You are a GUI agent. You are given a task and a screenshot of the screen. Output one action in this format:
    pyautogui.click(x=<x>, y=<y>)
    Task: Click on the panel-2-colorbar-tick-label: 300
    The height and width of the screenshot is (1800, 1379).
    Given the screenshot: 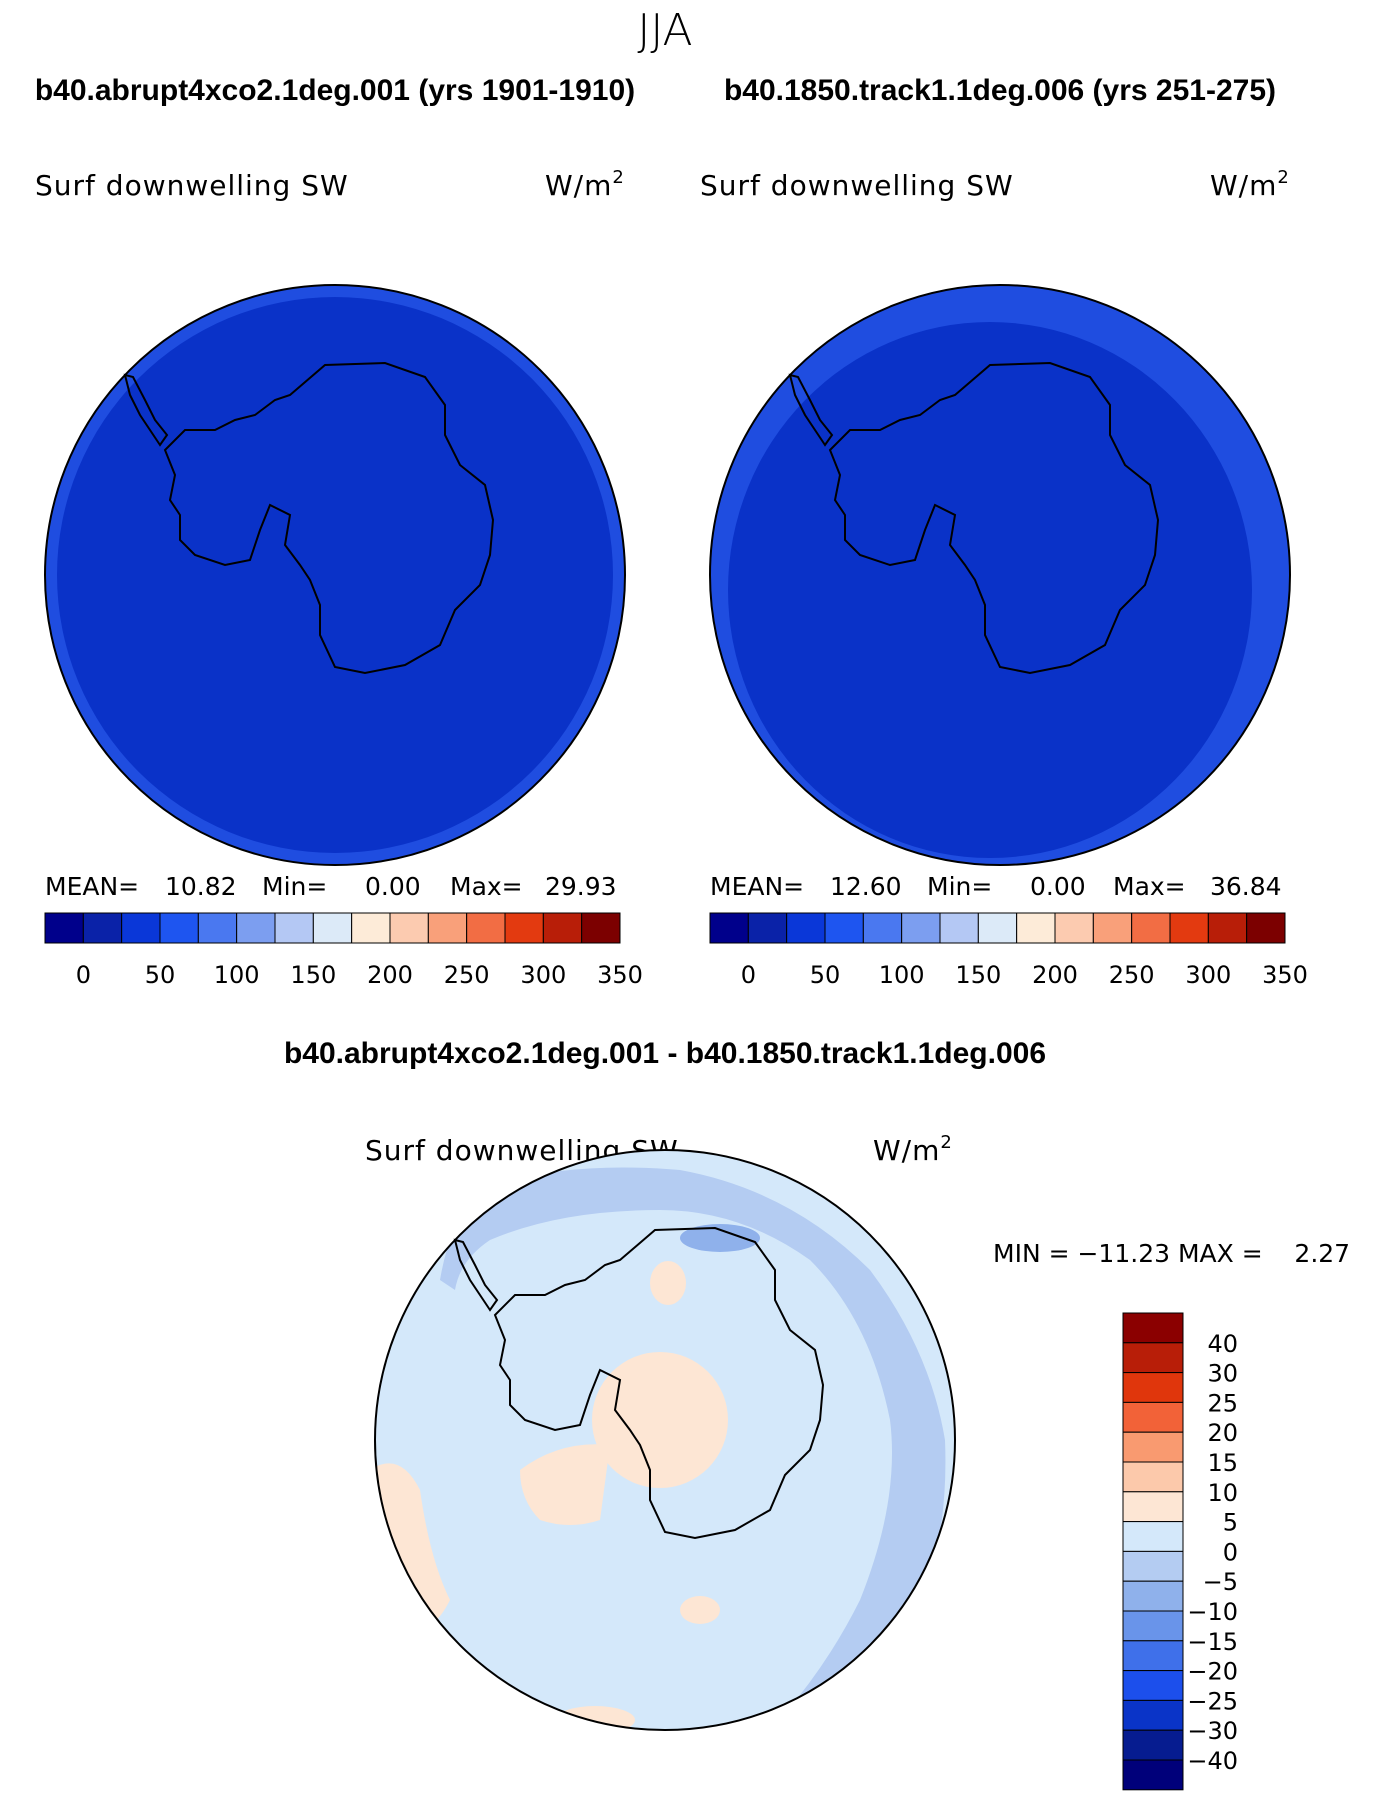 What is the action you would take?
    pyautogui.click(x=1208, y=975)
    